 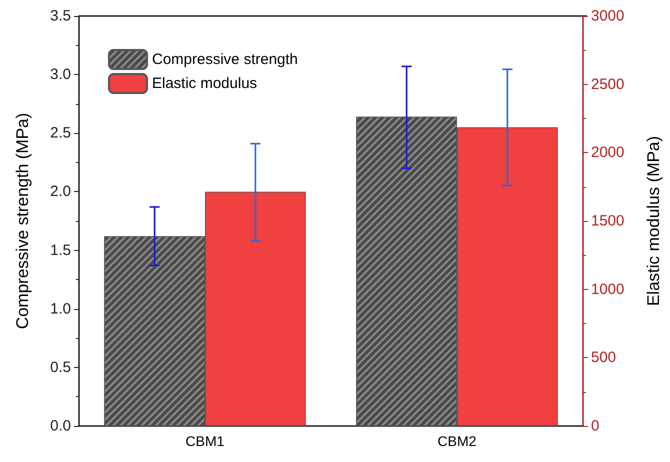 What do you see at coordinates (457, 441) in the screenshot?
I see `x-tick-label: CBM2` at bounding box center [457, 441].